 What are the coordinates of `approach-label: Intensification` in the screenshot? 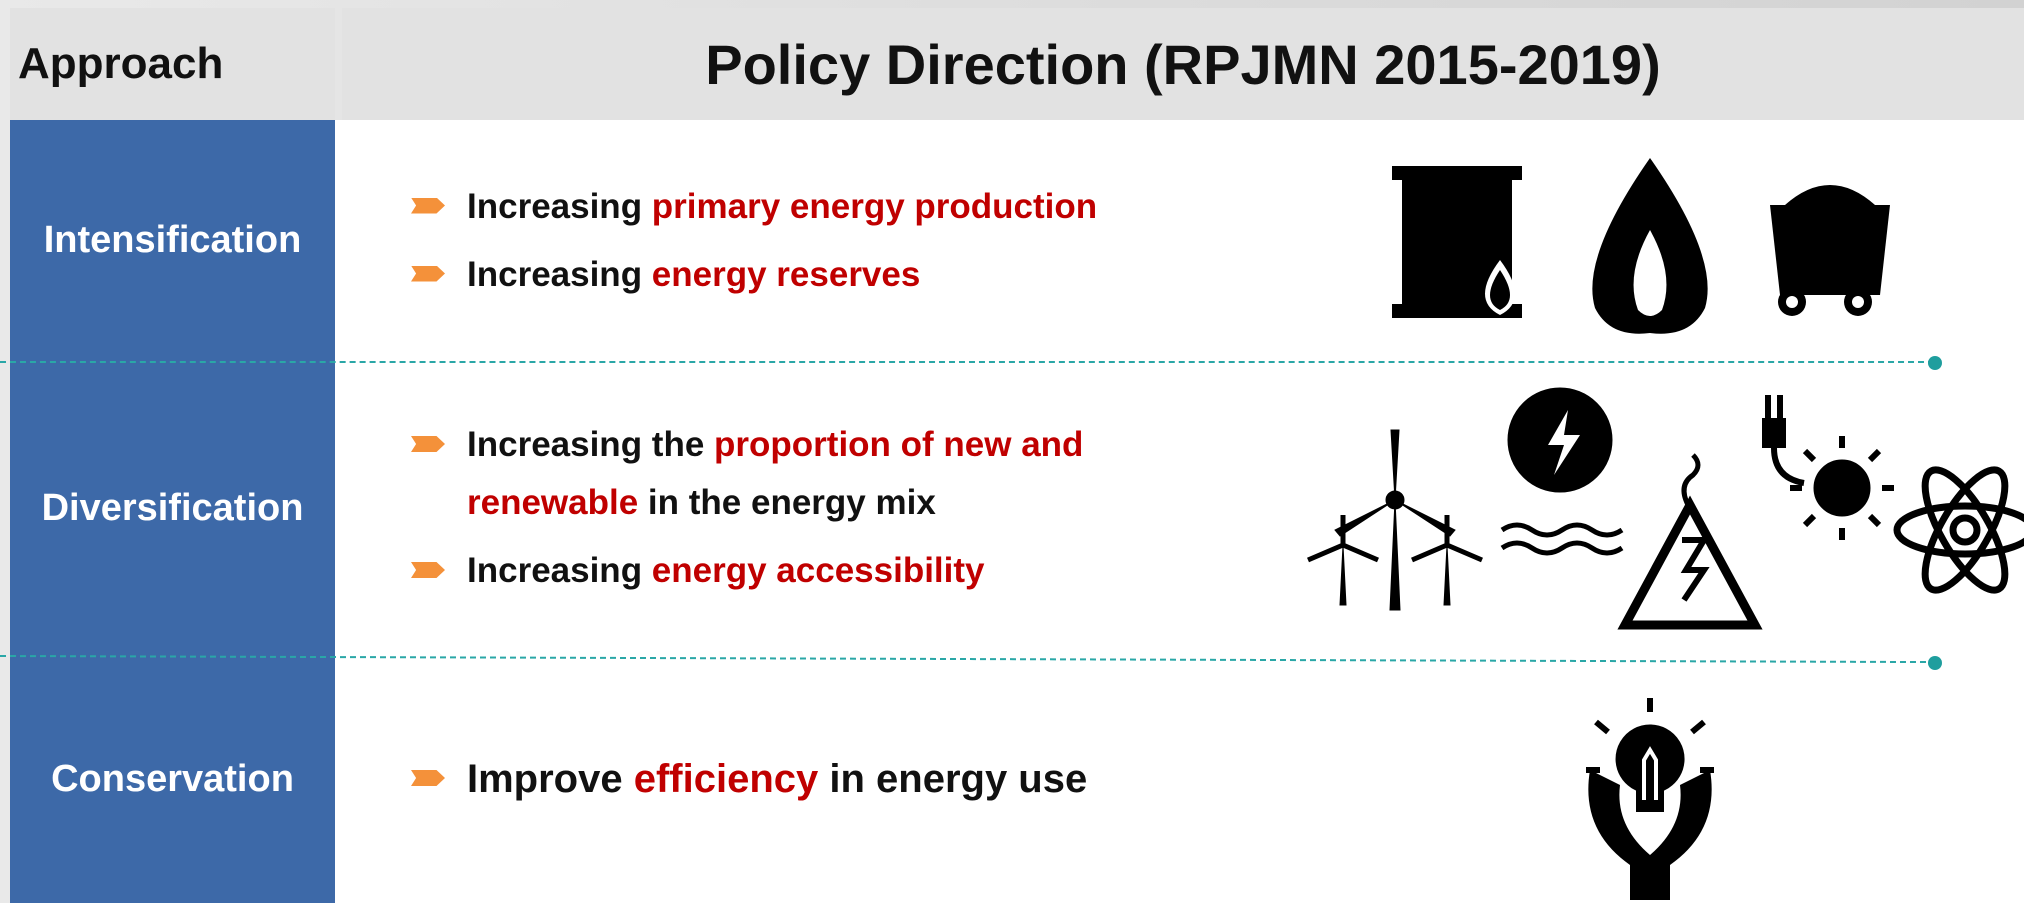 It's located at (172, 240).